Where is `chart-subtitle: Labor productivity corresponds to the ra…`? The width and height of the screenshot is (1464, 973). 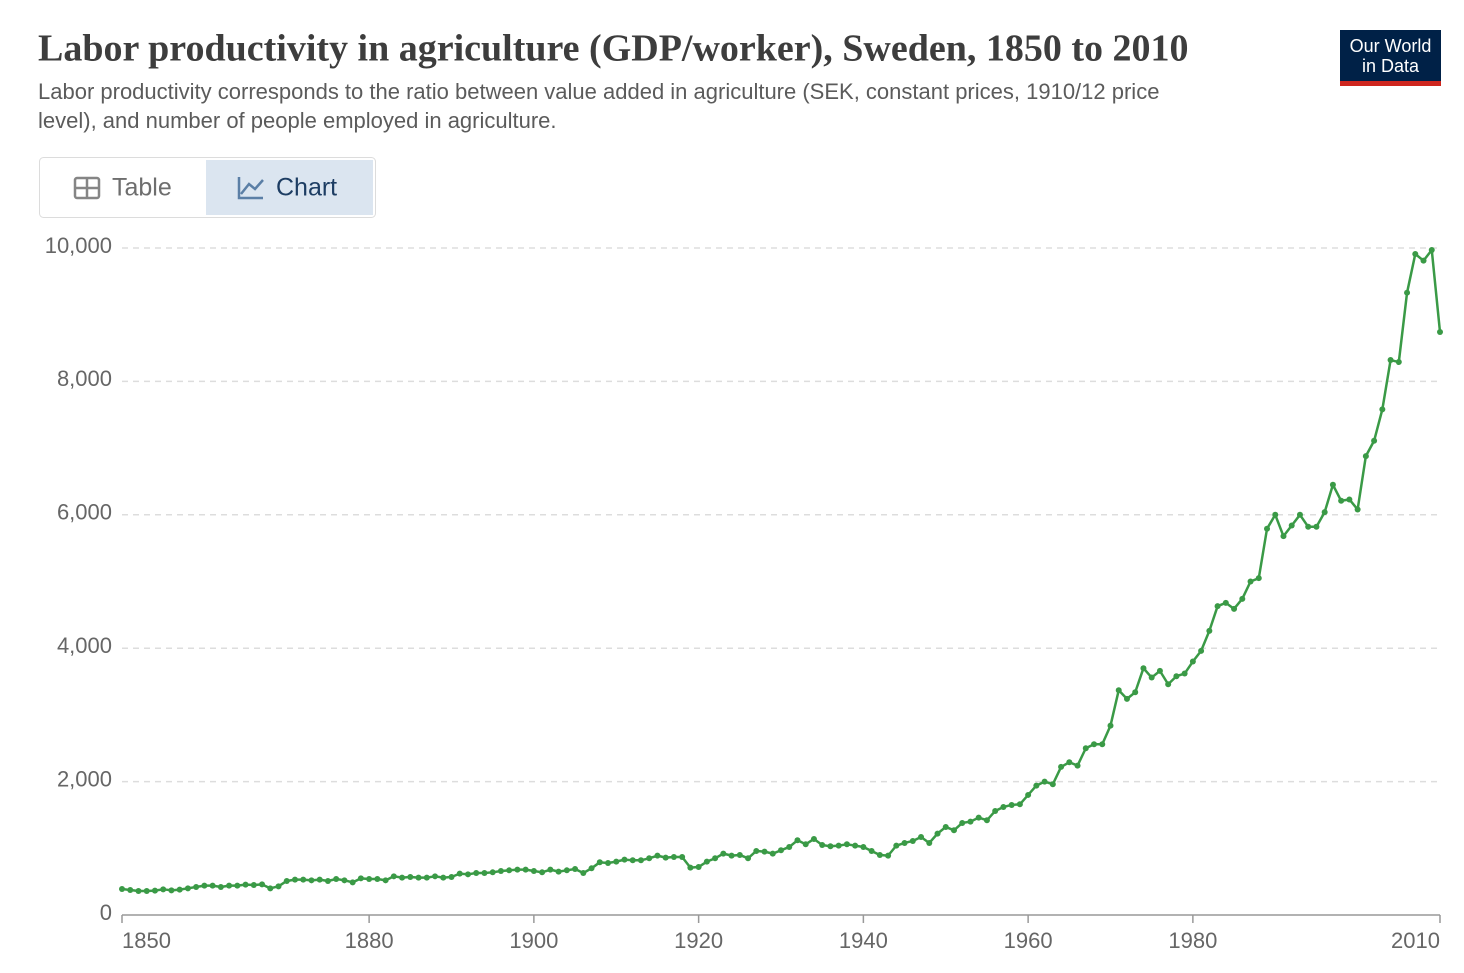
chart-subtitle: Labor productivity corresponds to the ra… is located at coordinates (598, 91).